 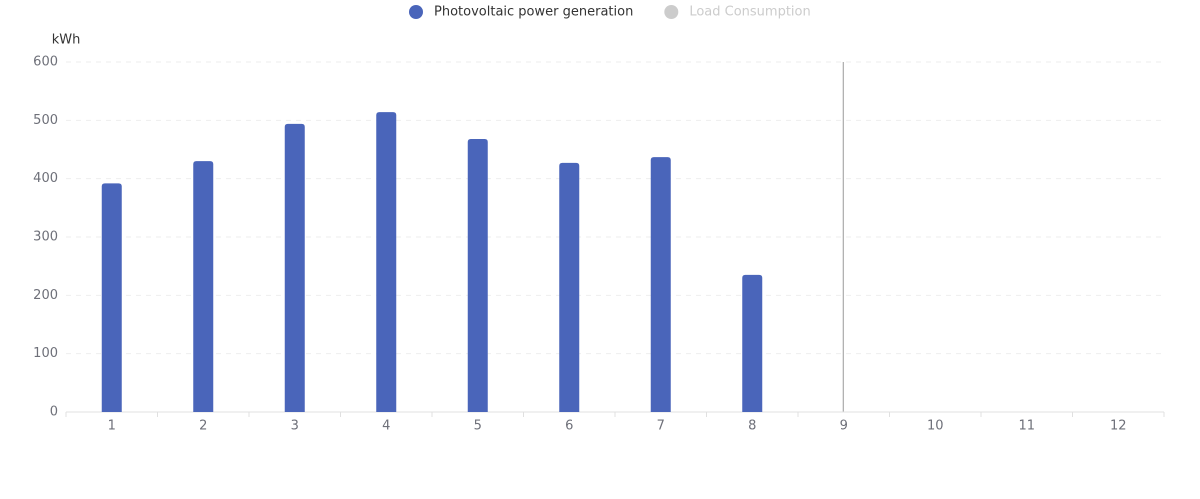 I want to click on x-tick-label: 9, so click(x=844, y=426).